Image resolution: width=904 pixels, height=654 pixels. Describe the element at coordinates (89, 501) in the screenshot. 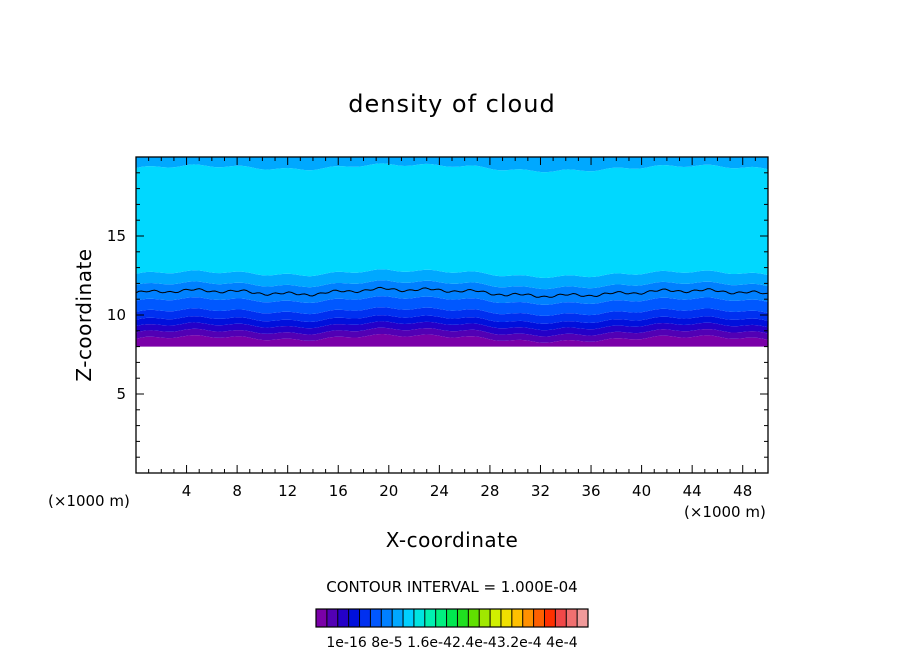

I see `y-axis-unit: (×1000 m)` at that location.